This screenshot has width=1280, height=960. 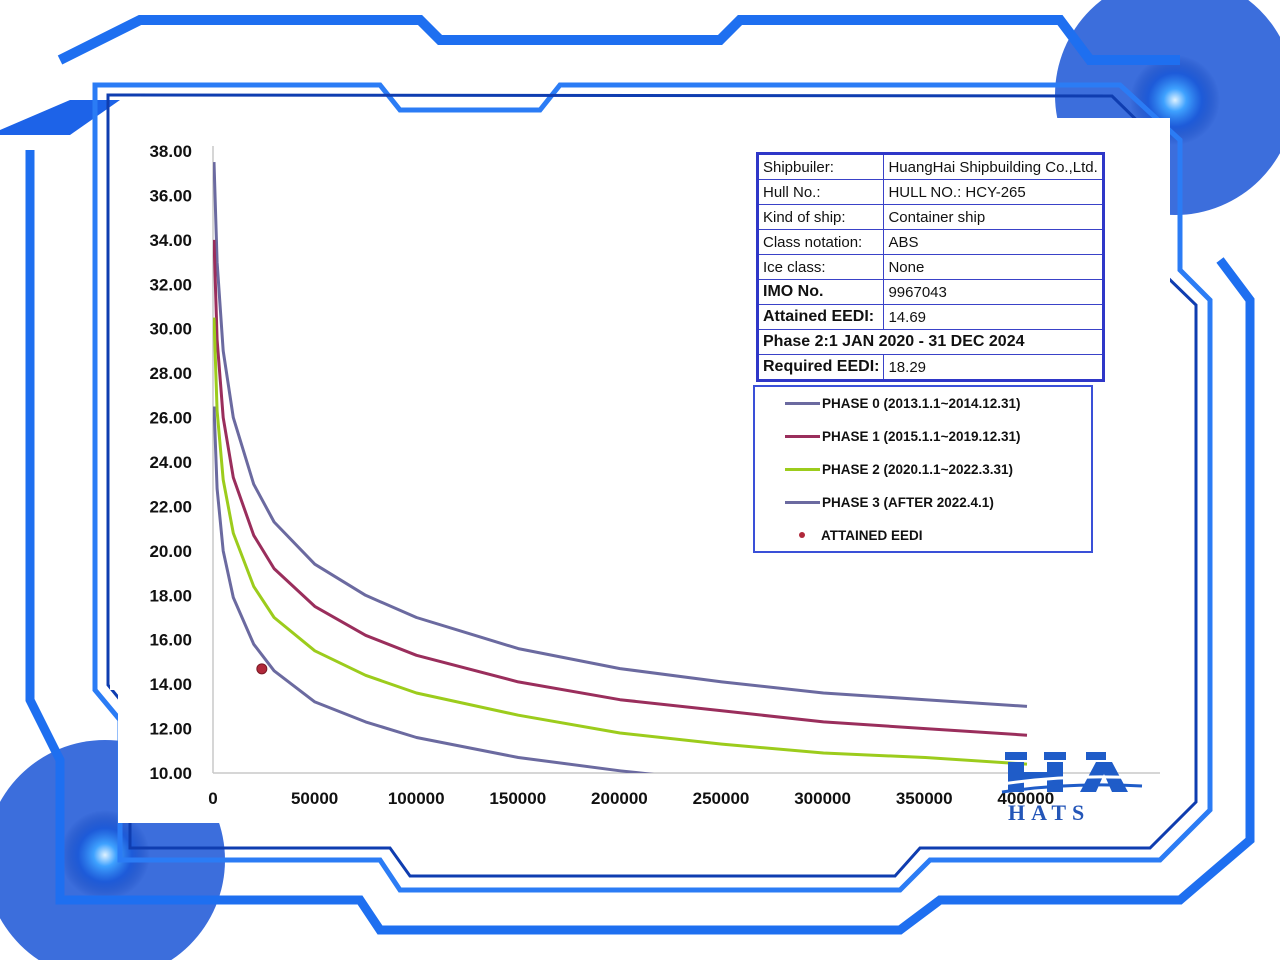 I want to click on legend-swatch-phase0, so click(x=802, y=403).